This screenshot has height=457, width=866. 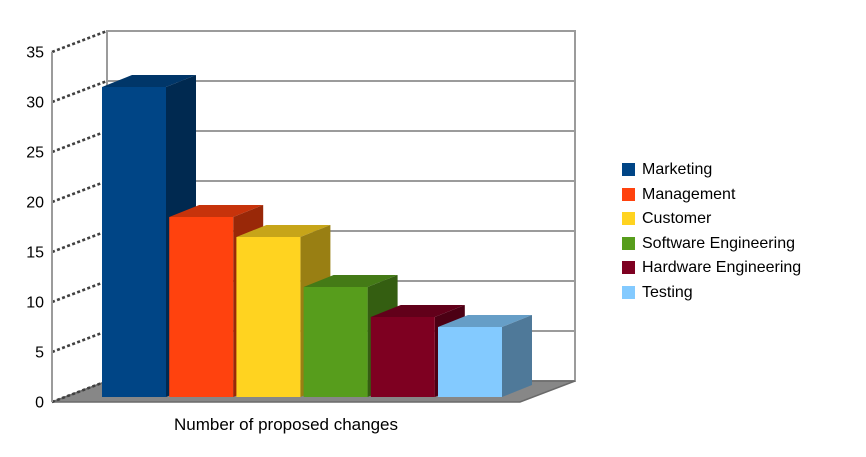 I want to click on legend-item-testing: Testing, so click(x=711, y=292).